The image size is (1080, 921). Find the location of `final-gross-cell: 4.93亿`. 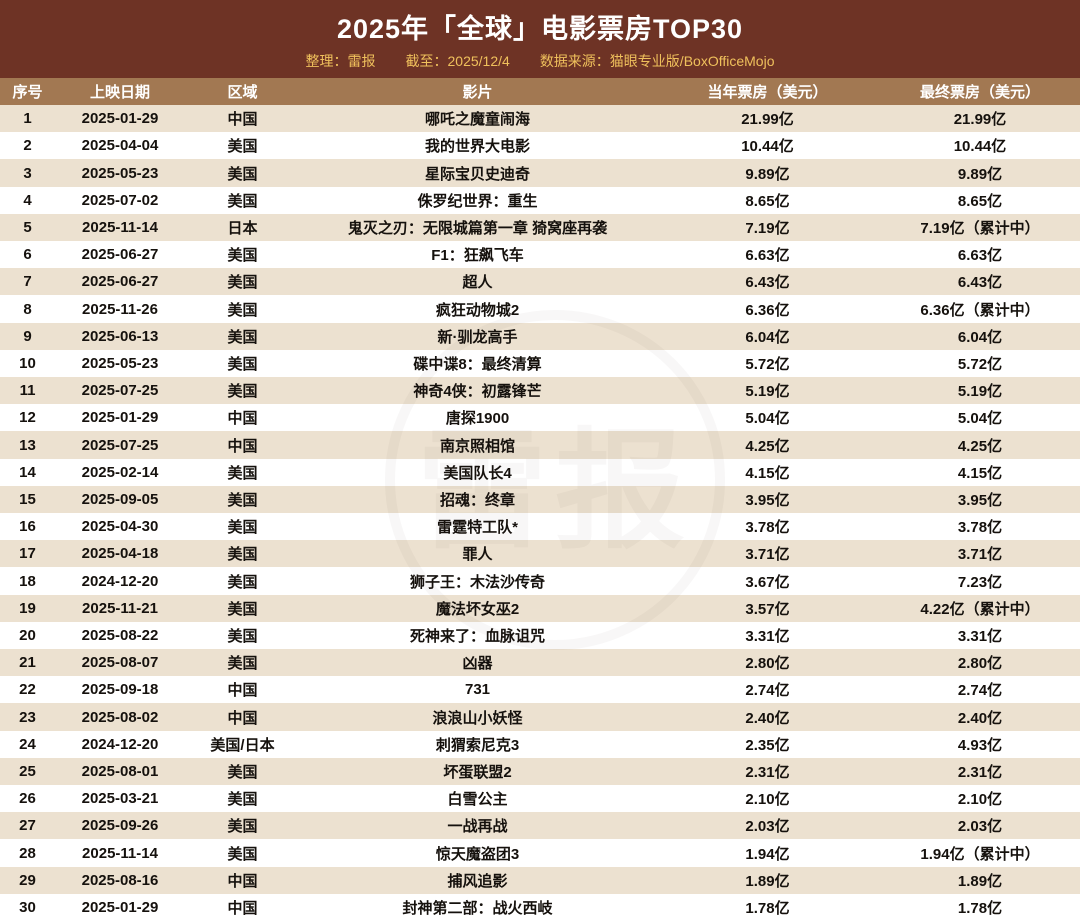

final-gross-cell: 4.93亿 is located at coordinates (980, 745).